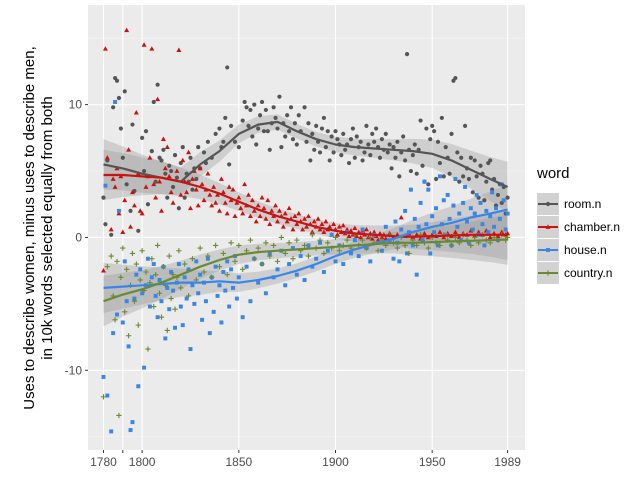 The image size is (642, 488). Describe the element at coordinates (574, 273) in the screenshot. I see `legend-item-country-n: country.n` at that location.